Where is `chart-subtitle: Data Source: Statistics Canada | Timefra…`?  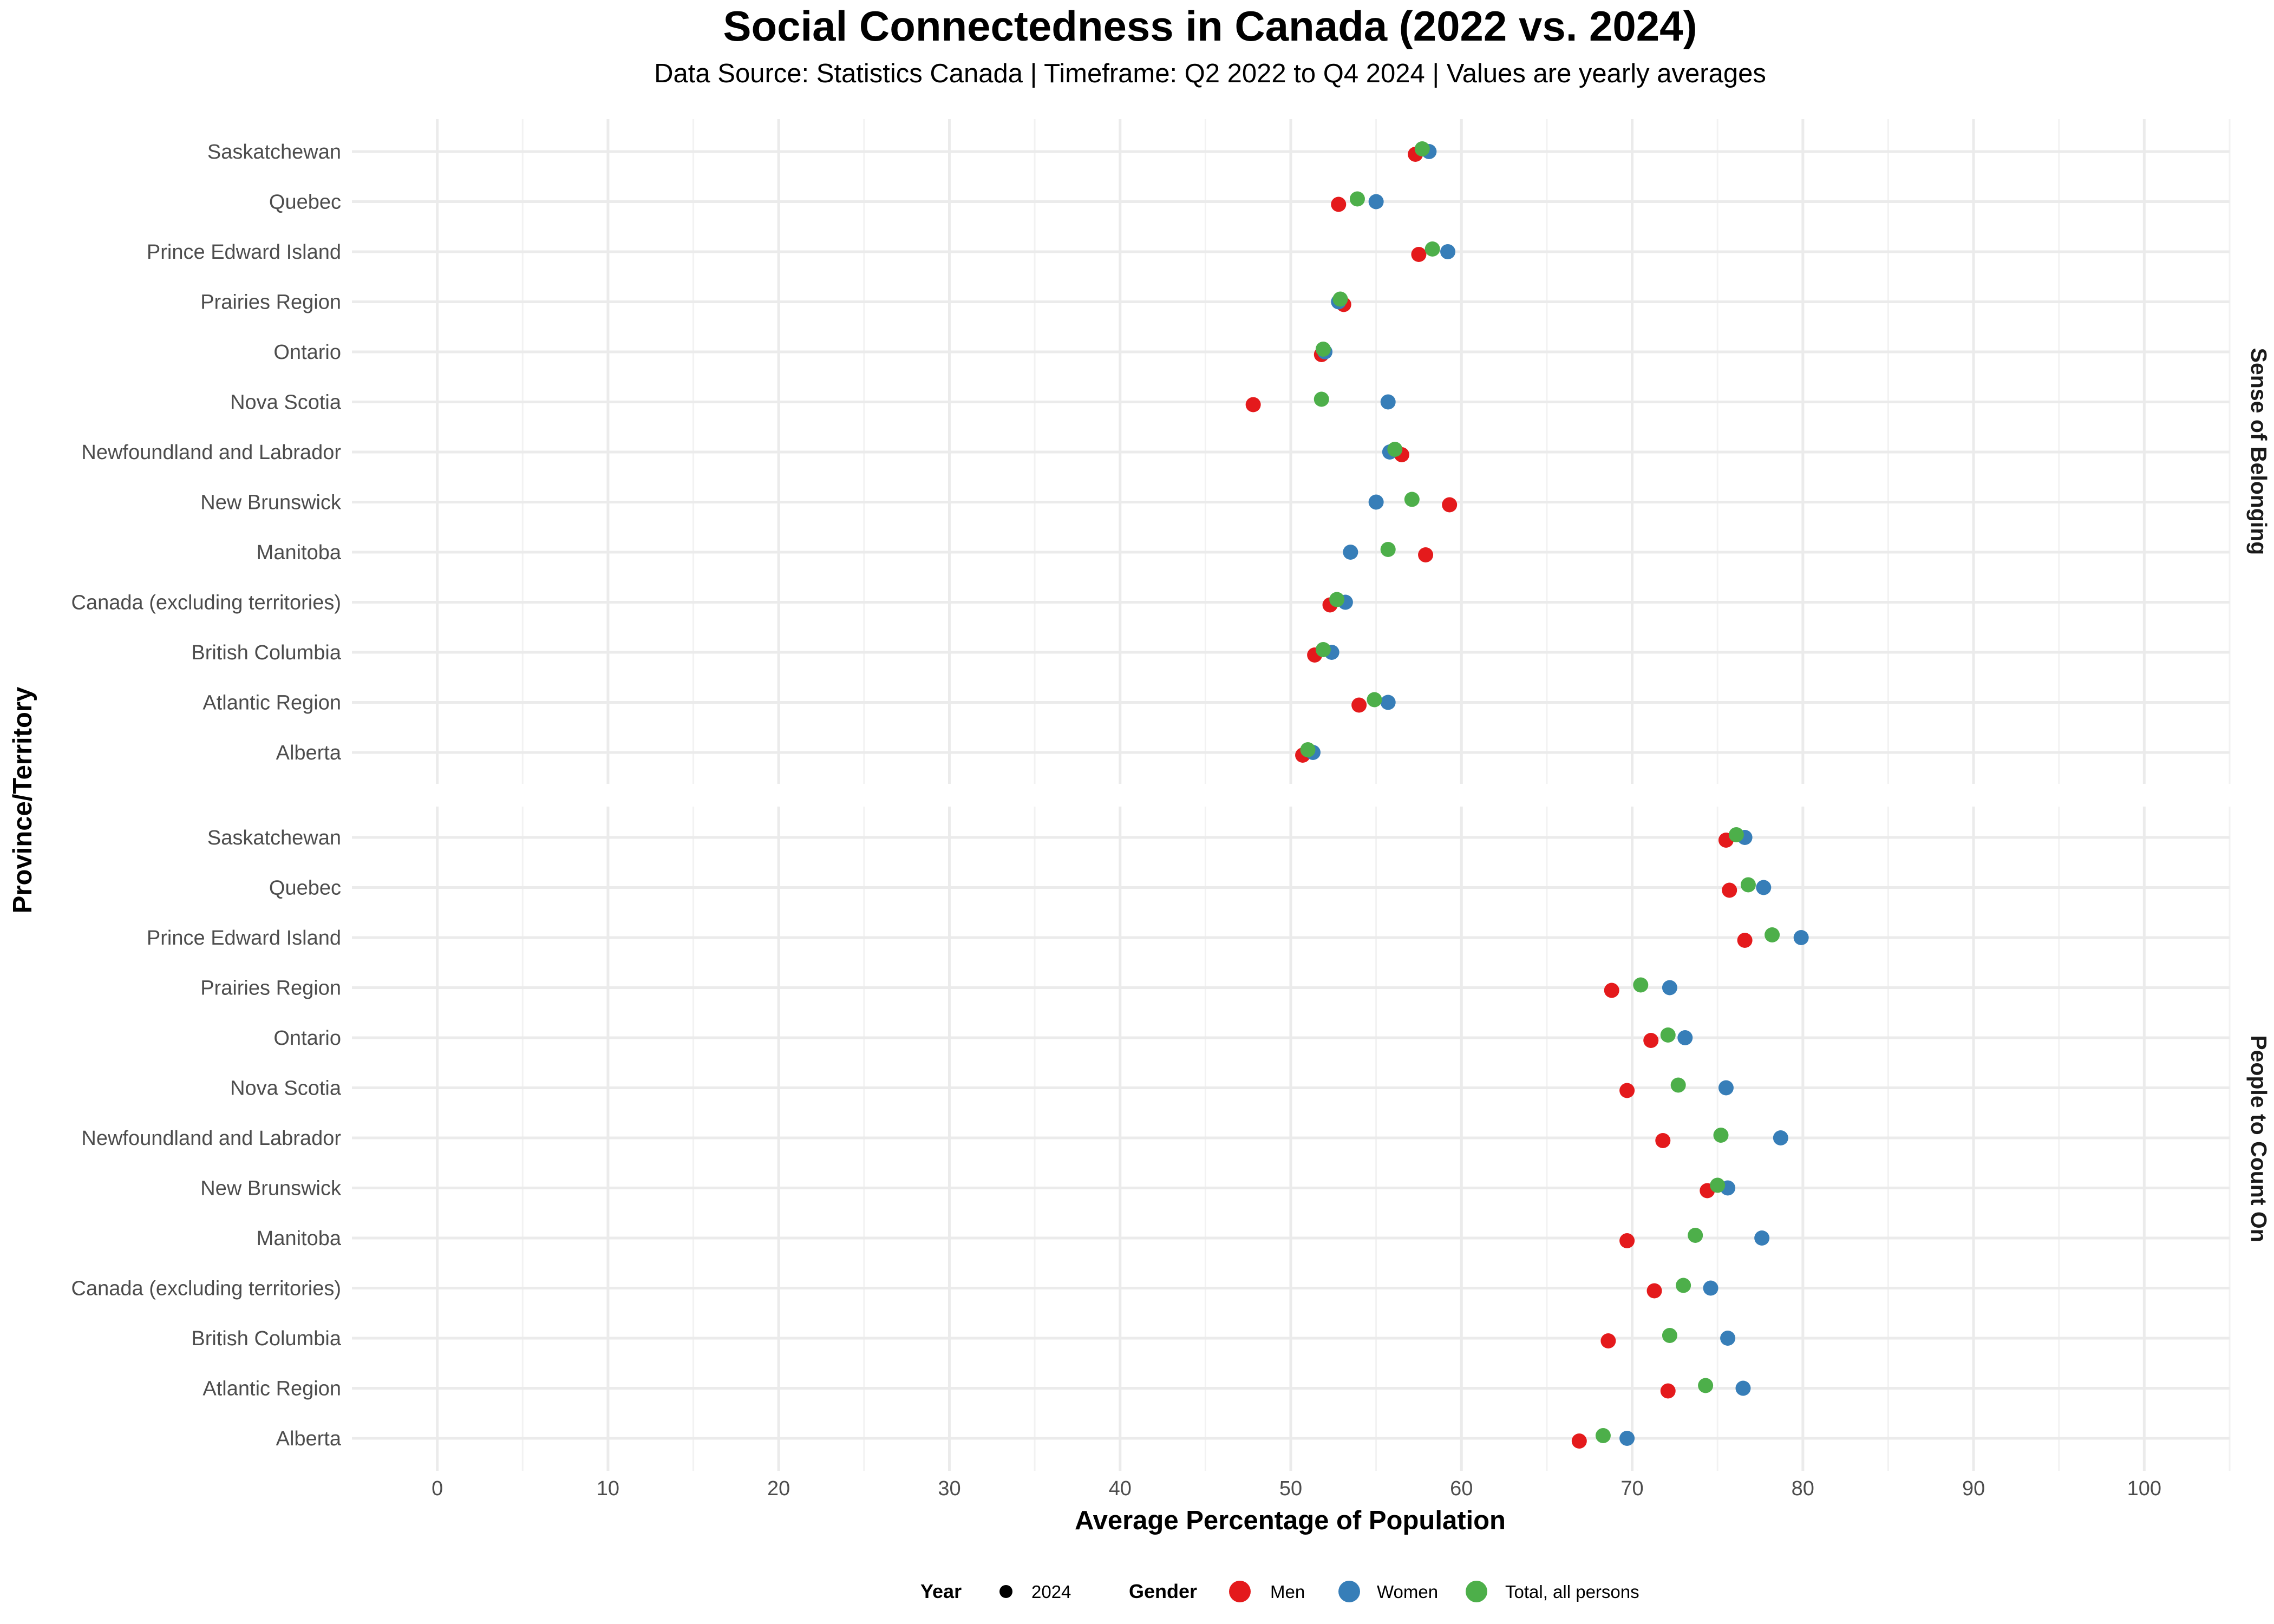 chart-subtitle: Data Source: Statistics Canada | Timefra… is located at coordinates (1210, 73).